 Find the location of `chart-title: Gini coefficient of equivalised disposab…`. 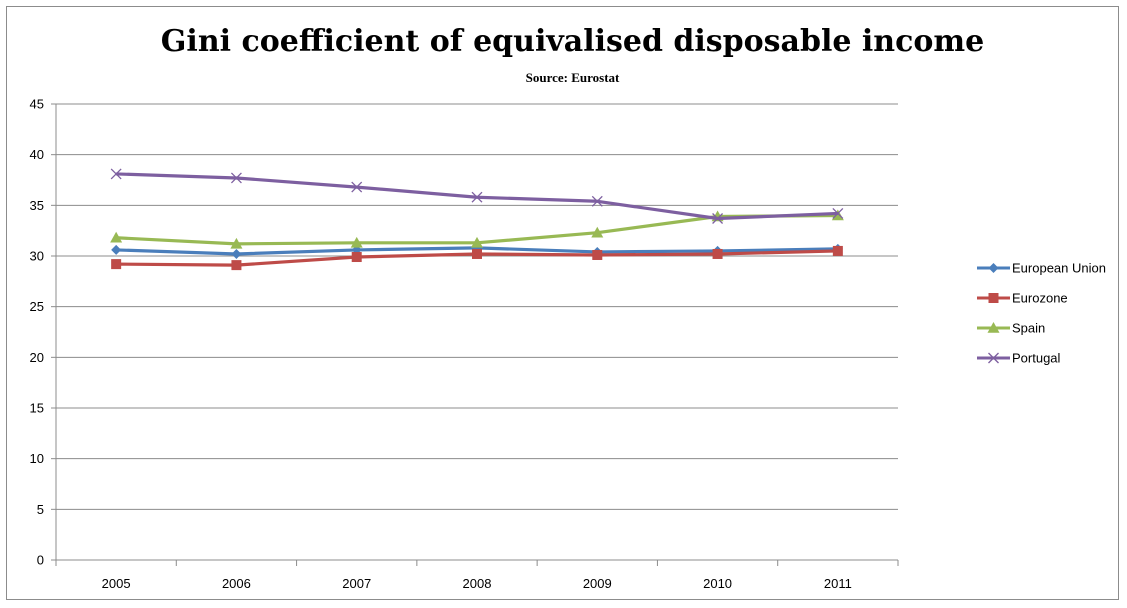

chart-title: Gini coefficient of equivalised disposab… is located at coordinates (572, 41).